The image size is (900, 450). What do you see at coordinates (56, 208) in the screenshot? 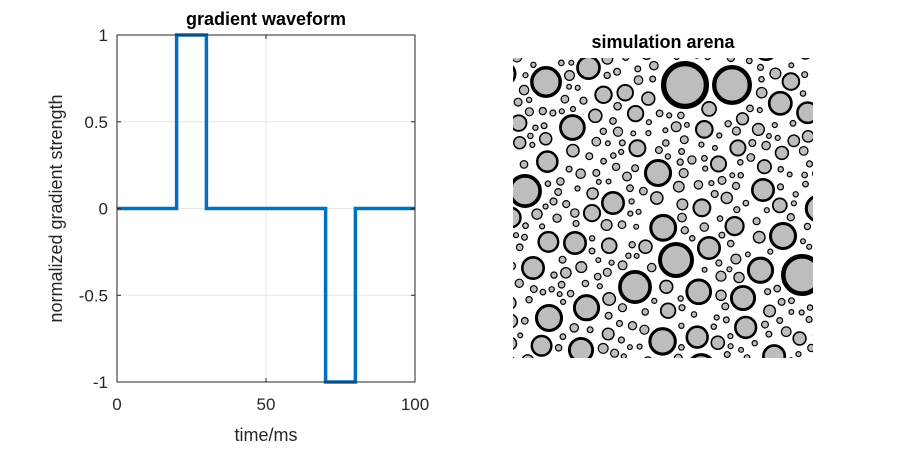
I see `y-axis-label: normalized gradient strength` at bounding box center [56, 208].